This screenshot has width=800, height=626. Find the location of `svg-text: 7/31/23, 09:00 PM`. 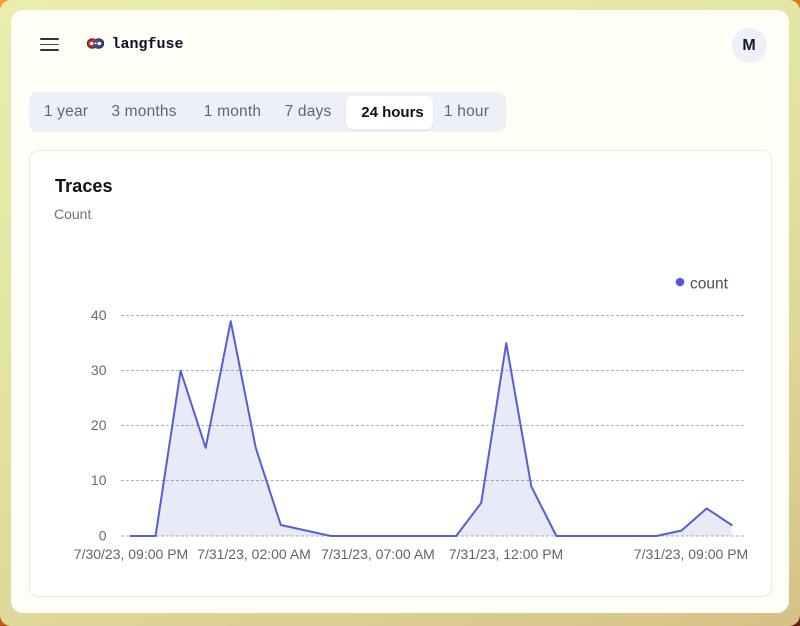

svg-text: 7/31/23, 09:00 PM is located at coordinates (691, 554).